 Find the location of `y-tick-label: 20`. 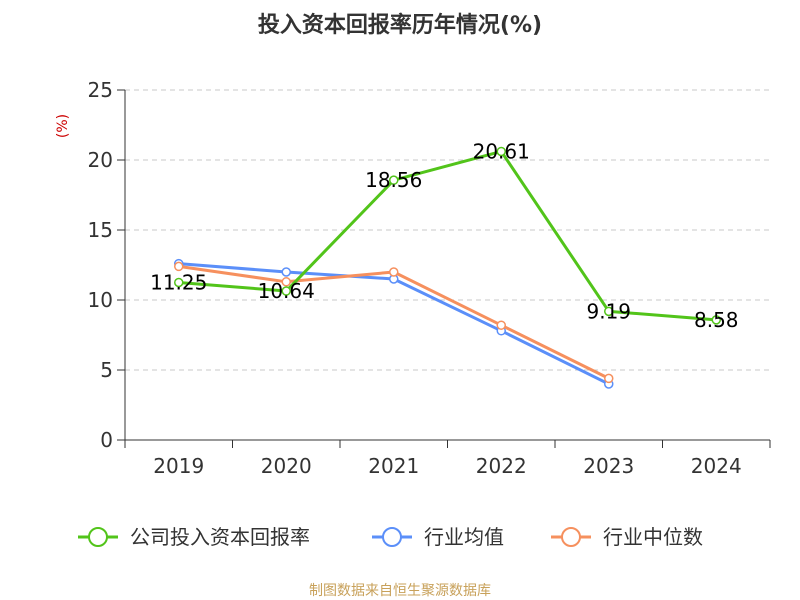

y-tick-label: 20 is located at coordinates (100, 160).